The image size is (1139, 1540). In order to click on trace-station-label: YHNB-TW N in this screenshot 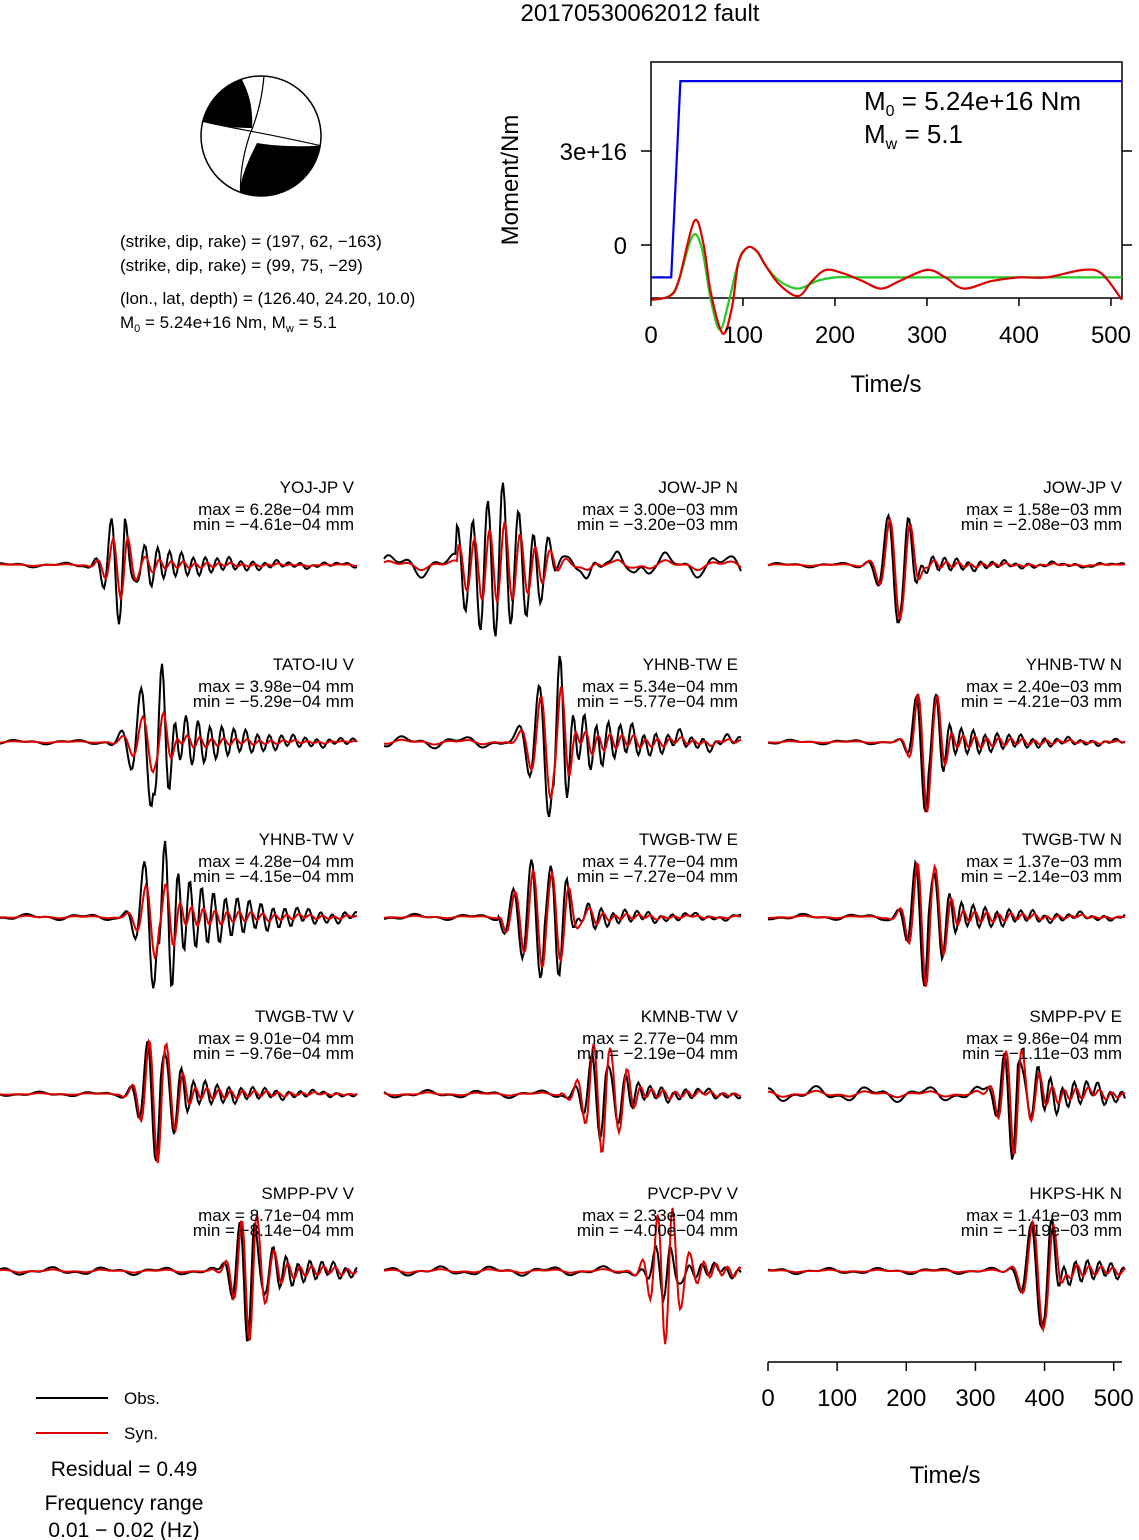, I will do `click(1074, 664)`.